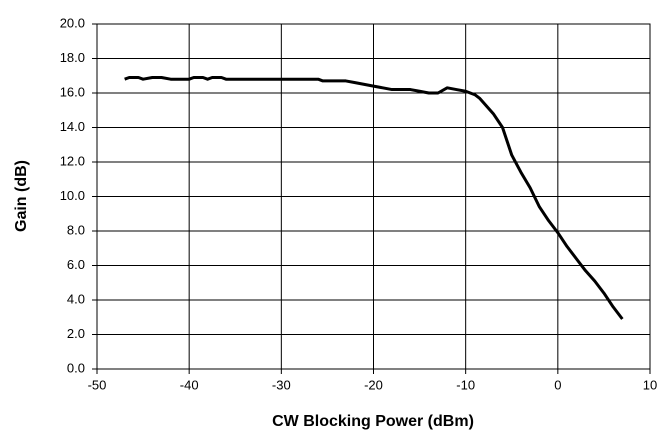 This screenshot has width=660, height=437. What do you see at coordinates (189, 384) in the screenshot?
I see `x-tick-label: -40` at bounding box center [189, 384].